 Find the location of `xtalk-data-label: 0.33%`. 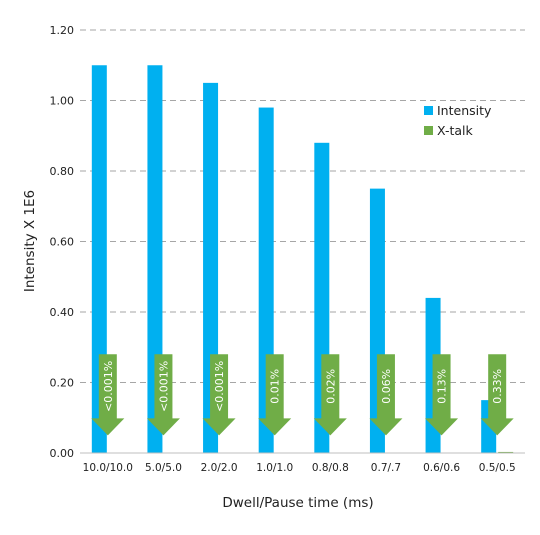

xtalk-data-label: 0.33% is located at coordinates (497, 386).